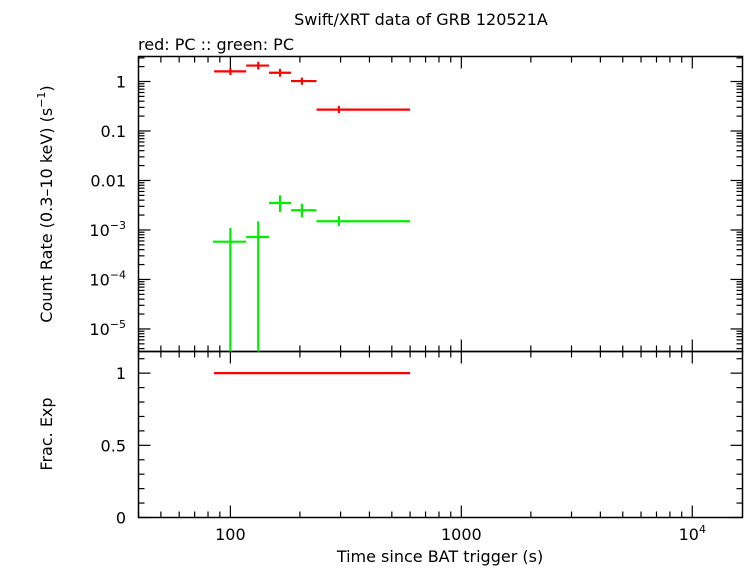 This screenshot has height=568, width=746. What do you see at coordinates (45, 203) in the screenshot?
I see `top-y-axis-label: Count Rate (0.3–10 keV) (s−1)` at bounding box center [45, 203].